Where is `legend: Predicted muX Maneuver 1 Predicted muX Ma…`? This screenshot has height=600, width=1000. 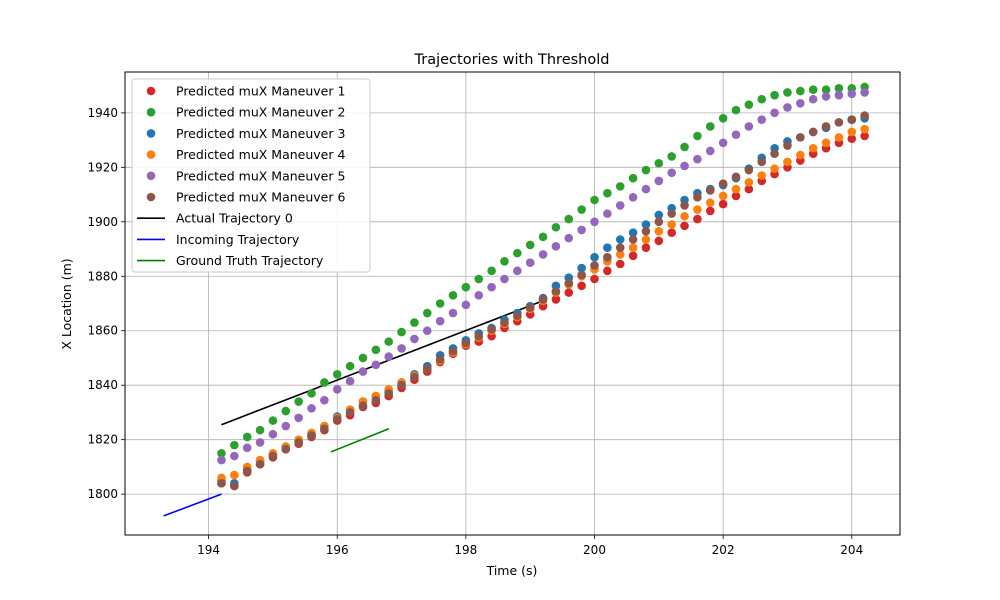
legend: Predicted muX Maneuver 1 Predicted muX Ma… is located at coordinates (251, 175).